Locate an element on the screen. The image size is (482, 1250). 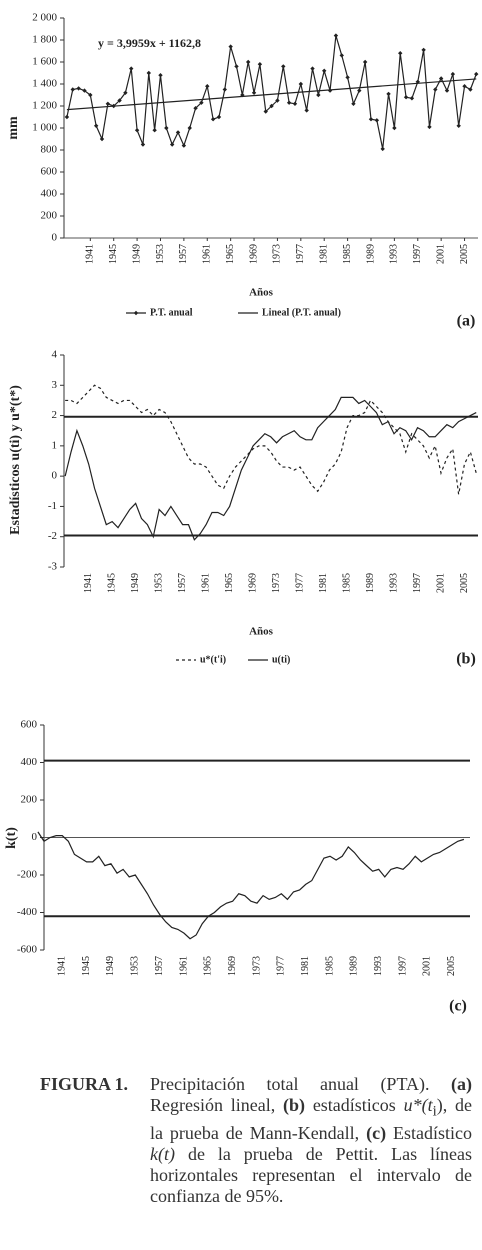
caption-text: estadísticos is located at coordinates (354, 1105).